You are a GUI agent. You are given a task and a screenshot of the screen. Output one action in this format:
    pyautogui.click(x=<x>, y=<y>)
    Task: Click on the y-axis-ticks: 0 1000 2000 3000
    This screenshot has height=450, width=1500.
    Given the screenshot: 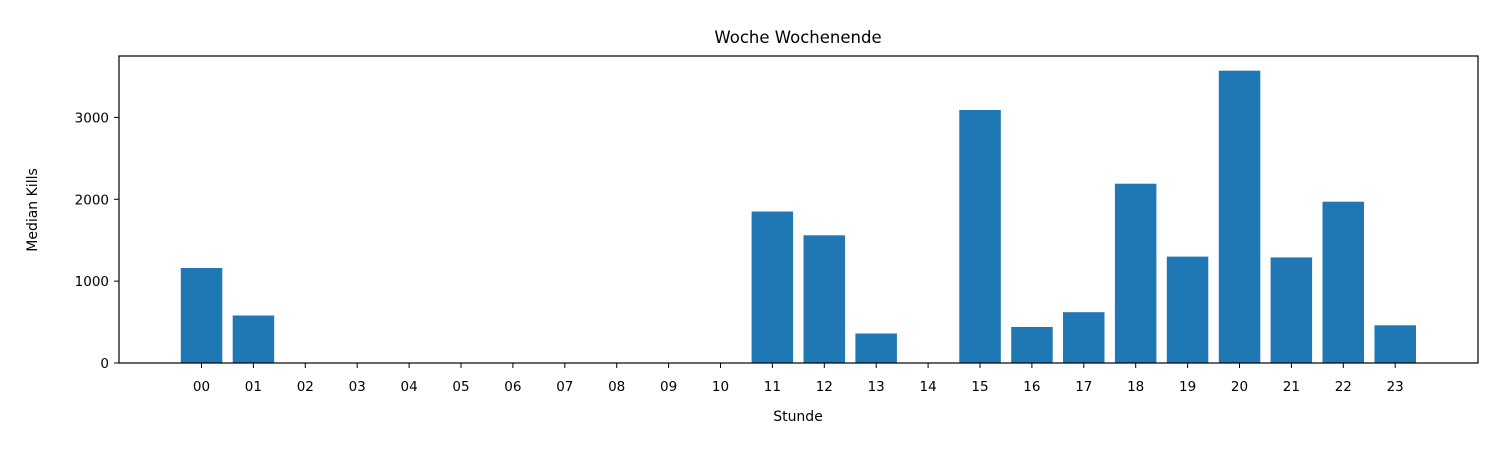 What is the action you would take?
    pyautogui.click(x=97, y=241)
    